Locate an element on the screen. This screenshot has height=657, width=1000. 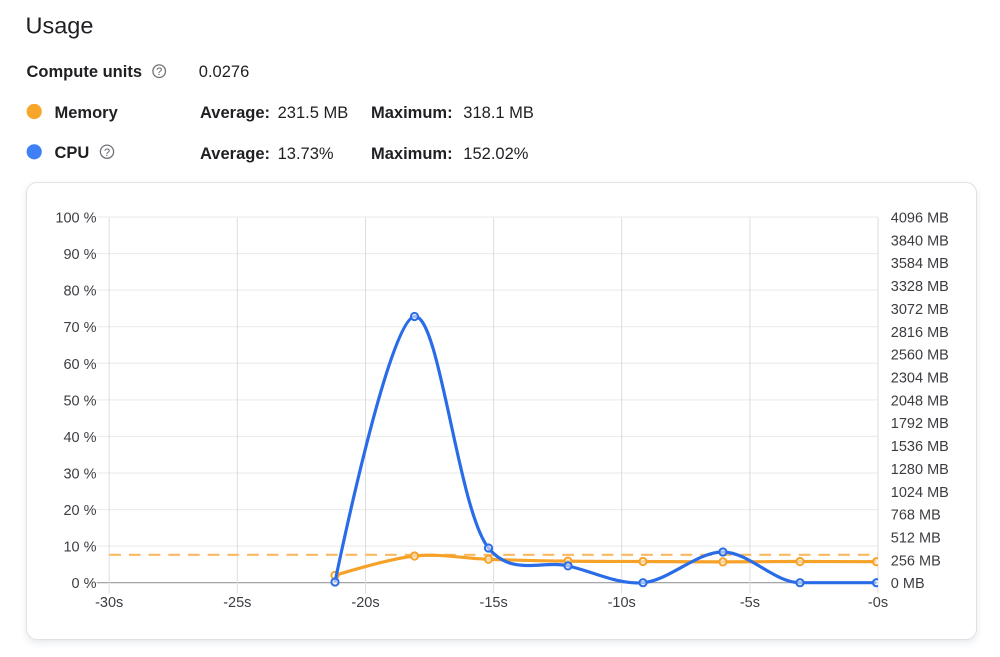
svg-text: 20 % is located at coordinates (79, 511).